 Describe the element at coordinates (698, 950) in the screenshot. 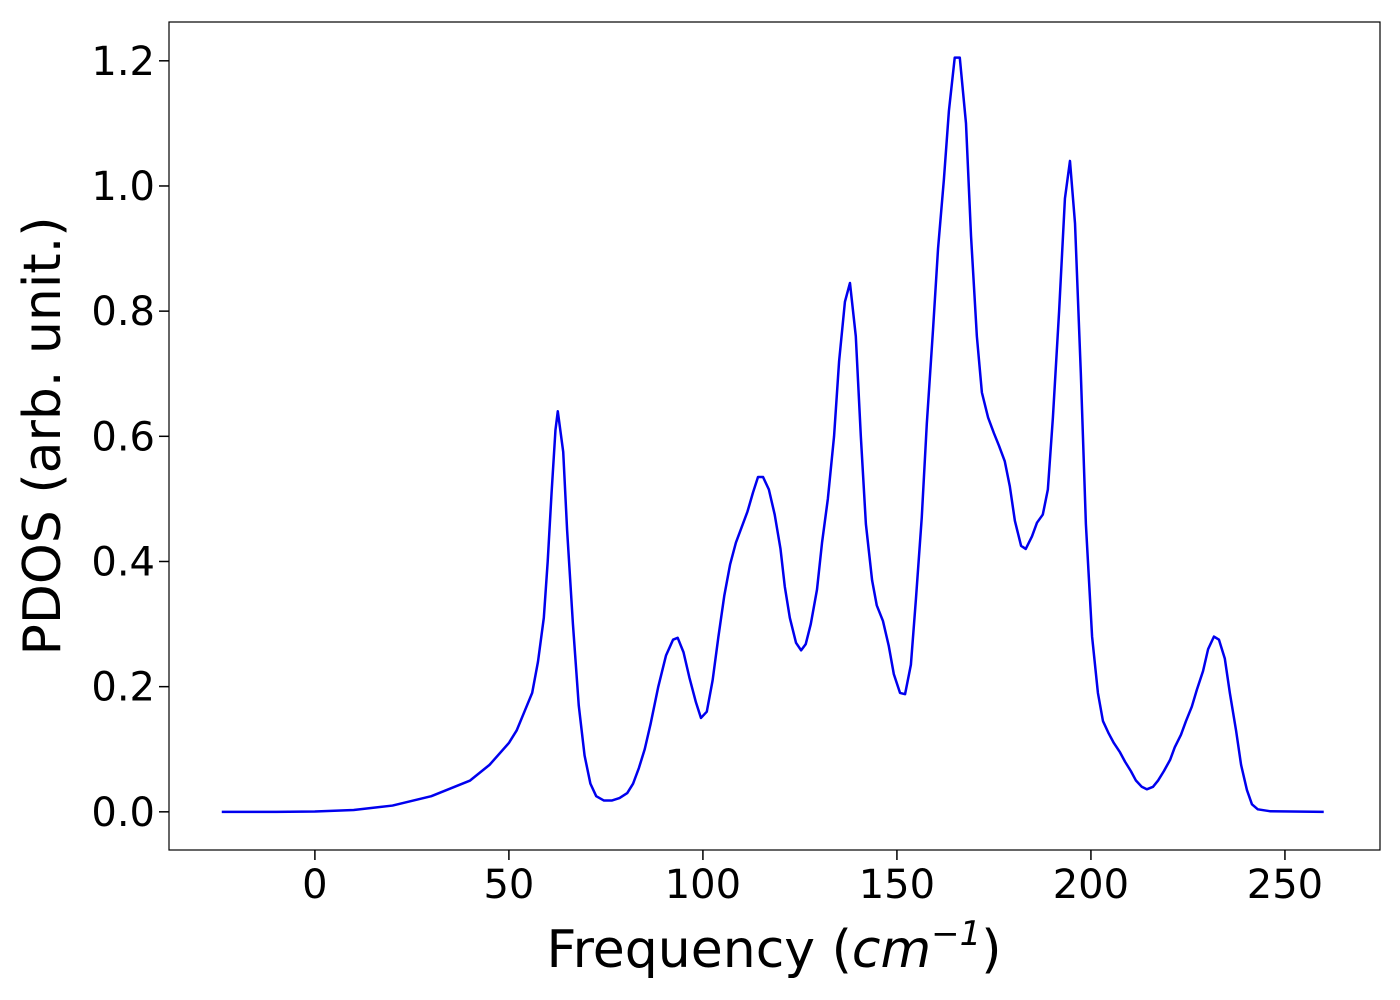

I see `x-label-text: Frequency (` at that location.